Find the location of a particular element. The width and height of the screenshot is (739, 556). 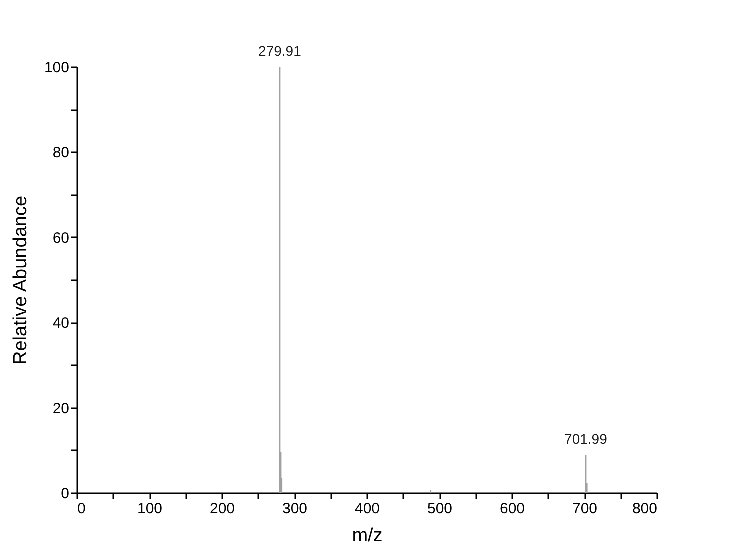

x-tick-label: 100 is located at coordinates (150, 509).